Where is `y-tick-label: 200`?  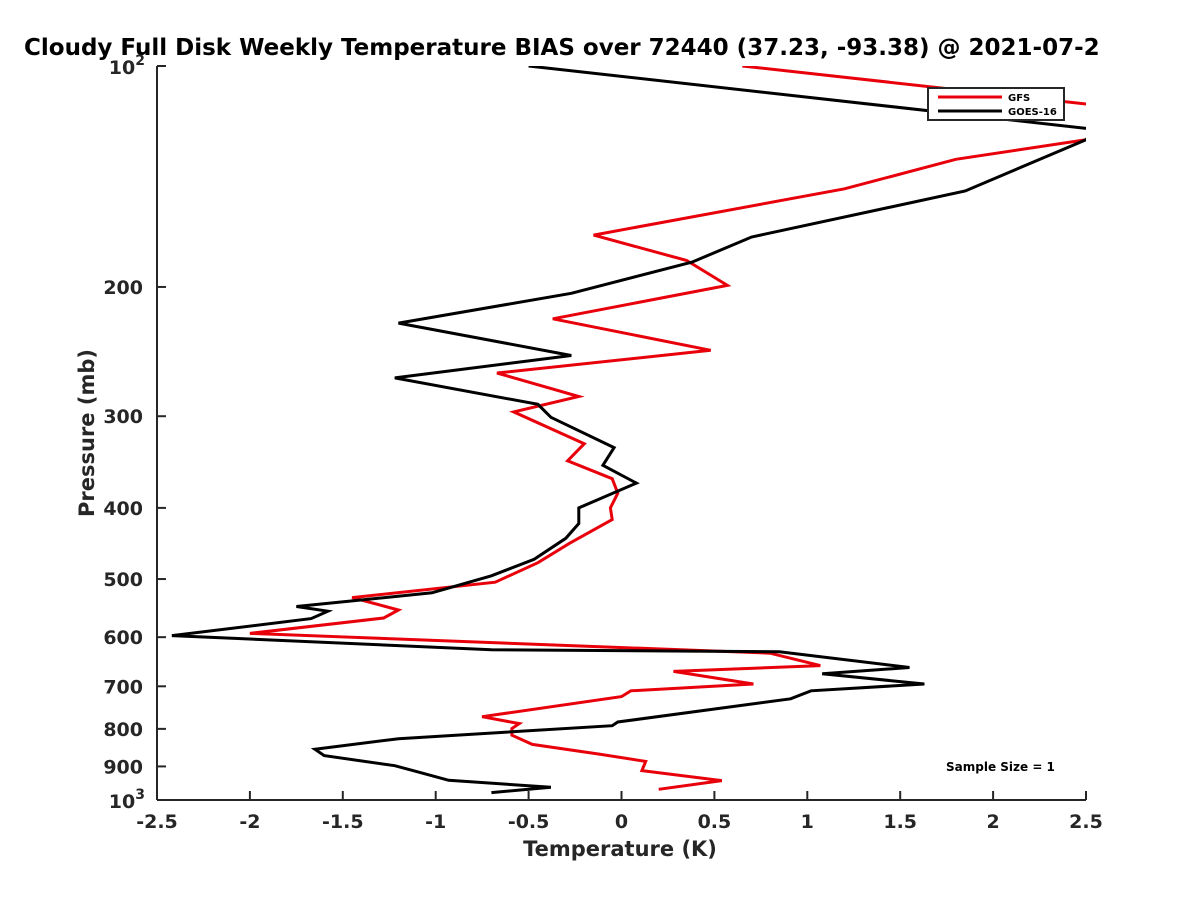
y-tick-label: 200 is located at coordinates (123, 288).